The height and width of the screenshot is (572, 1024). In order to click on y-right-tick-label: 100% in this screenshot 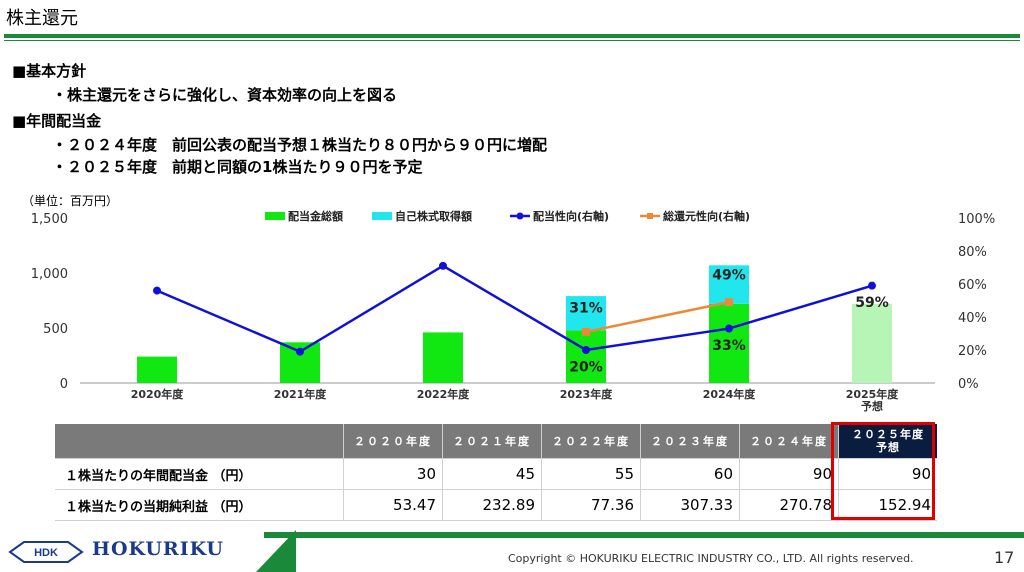, I will do `click(976, 219)`.